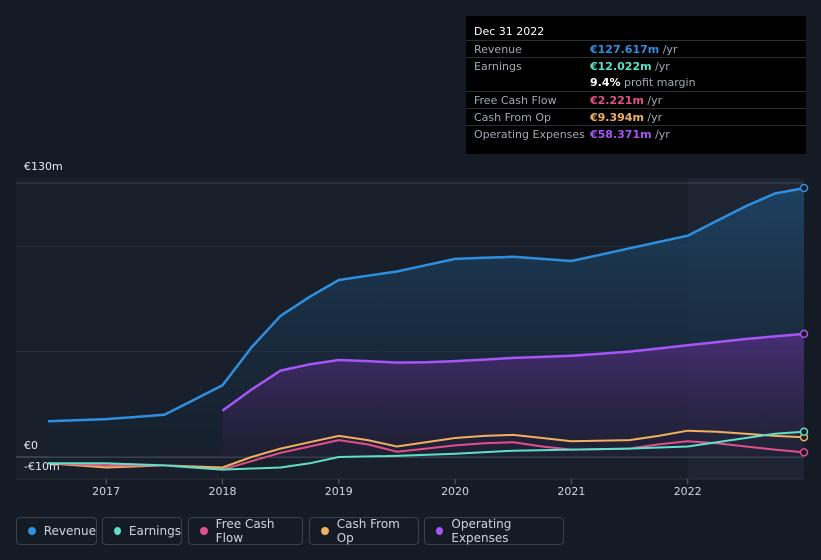 This screenshot has width=821, height=560. I want to click on tooltip-row-earnings: Earnings €12.022m /yr, so click(636, 66).